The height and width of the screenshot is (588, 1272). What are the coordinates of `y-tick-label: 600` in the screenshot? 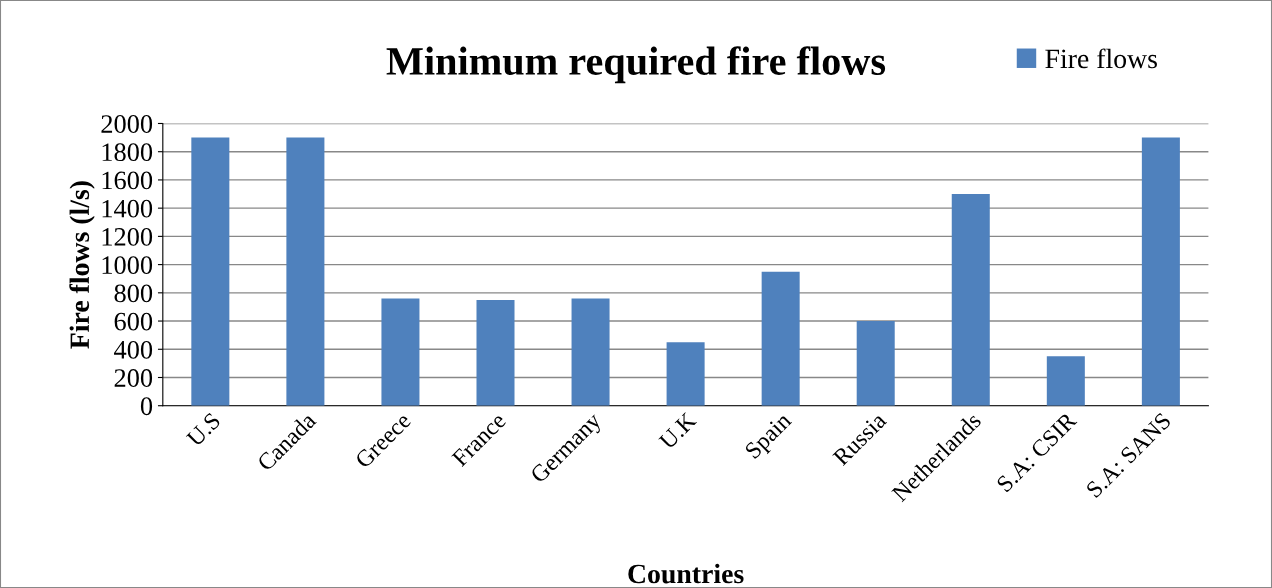 It's located at (133, 321).